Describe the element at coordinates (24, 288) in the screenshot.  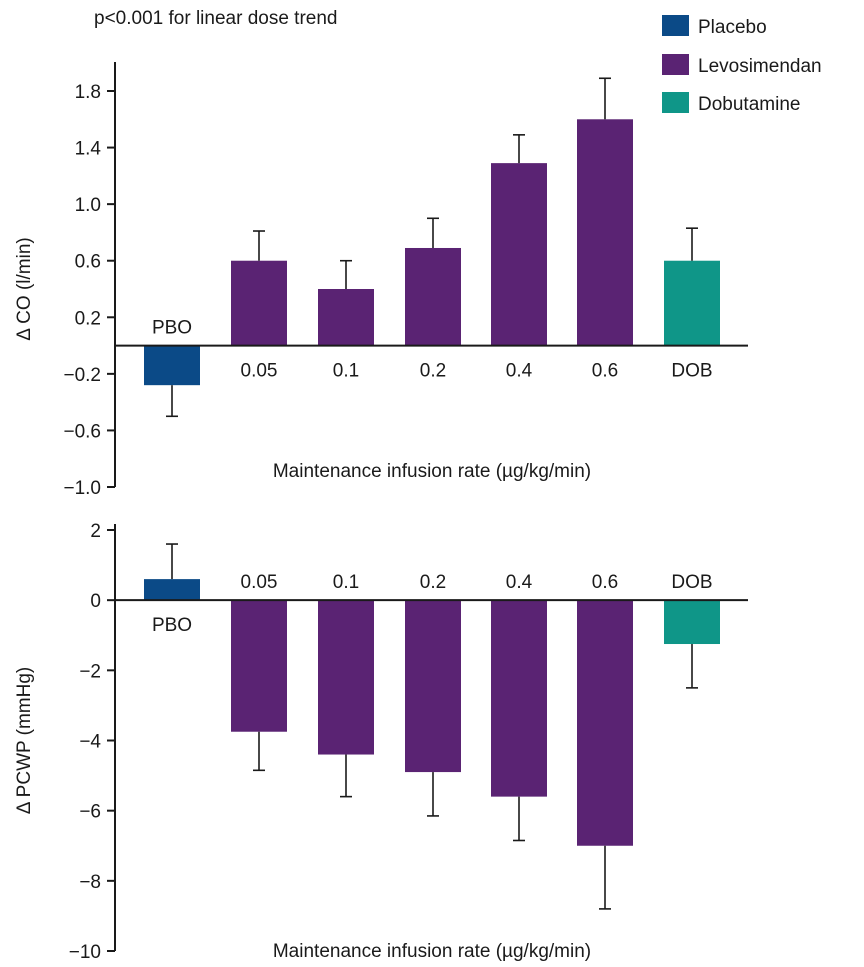
I see `y-axis-title: Δ CO (l/min)` at that location.